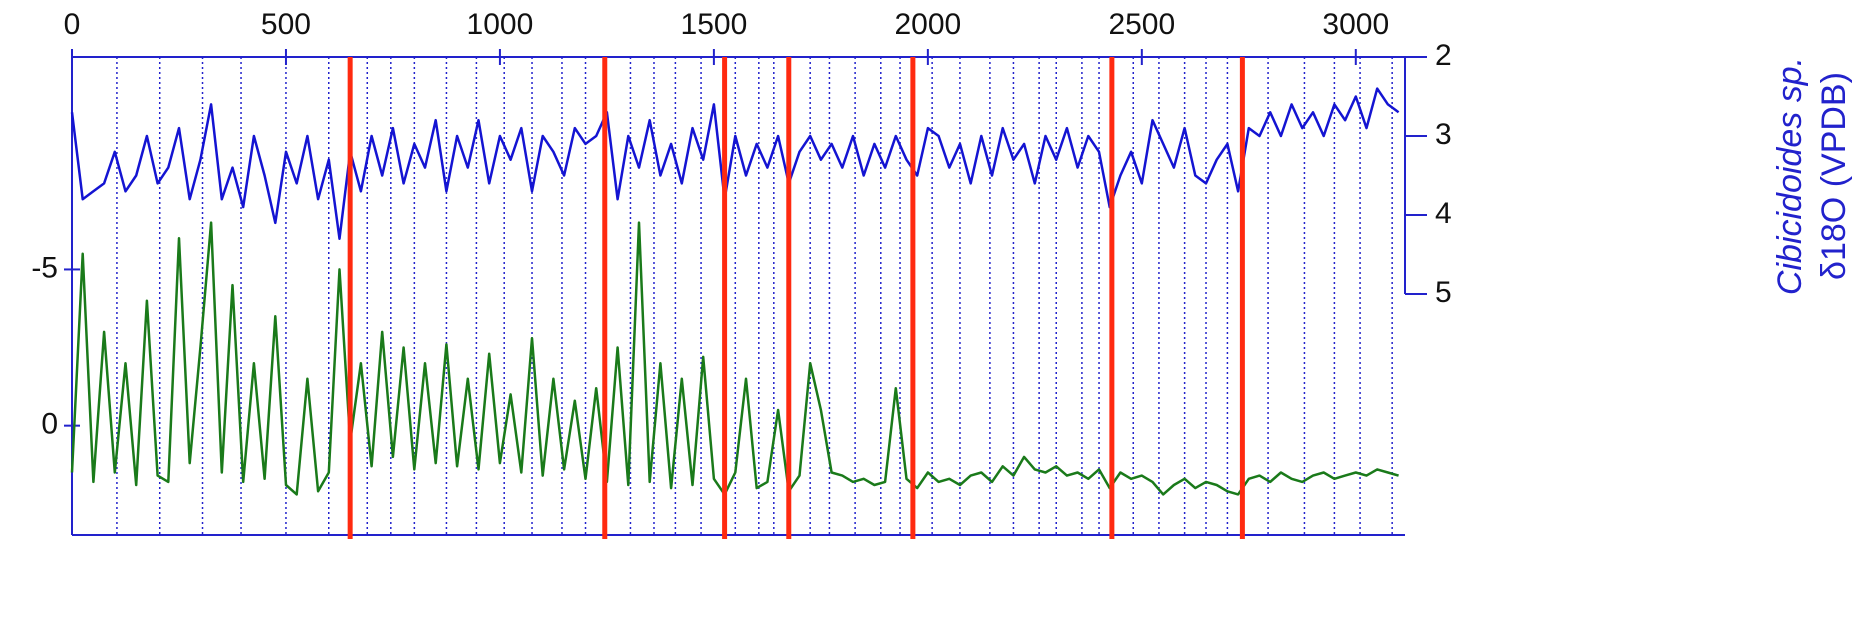  What do you see at coordinates (1790, 176) in the screenshot?
I see `y2-axis-title: Cibicidoides sp.` at bounding box center [1790, 176].